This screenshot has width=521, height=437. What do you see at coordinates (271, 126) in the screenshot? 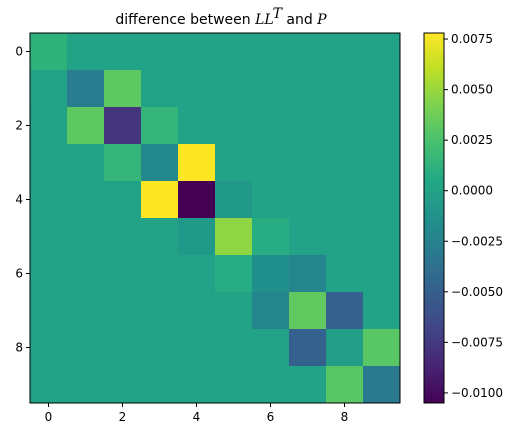
I see `heatmap-cell-r2-c6` at bounding box center [271, 126].